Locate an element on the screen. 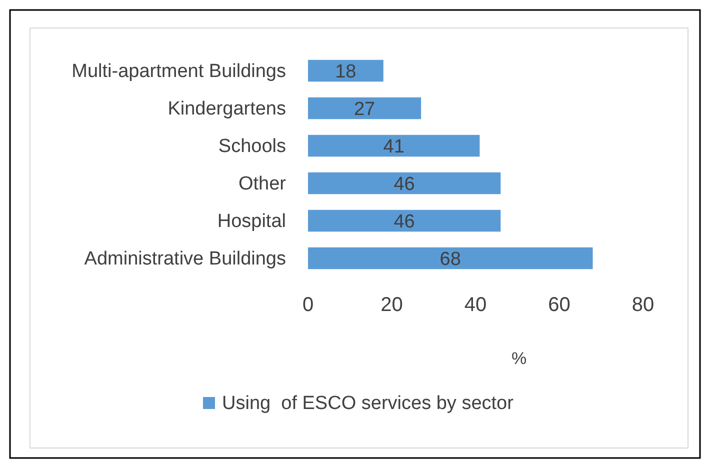  data-label: 68 is located at coordinates (450, 259).